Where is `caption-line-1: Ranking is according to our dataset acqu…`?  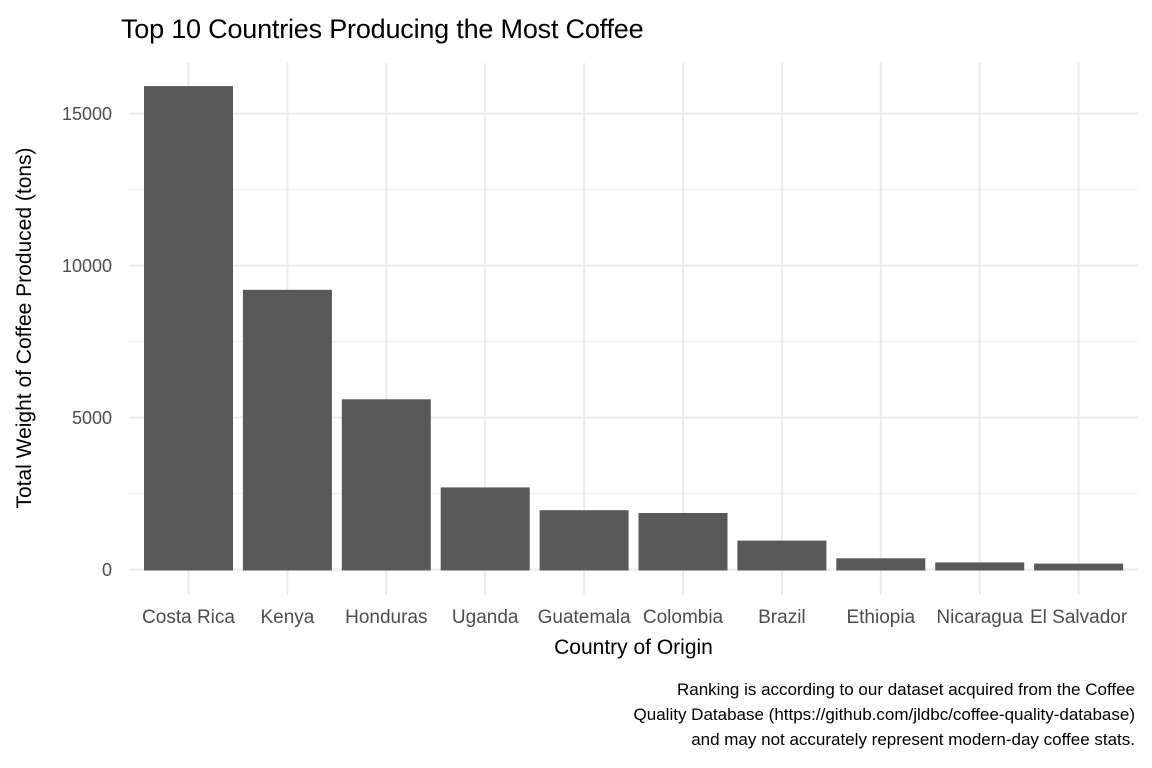 caption-line-1: Ranking is according to our dataset acqu… is located at coordinates (905, 689).